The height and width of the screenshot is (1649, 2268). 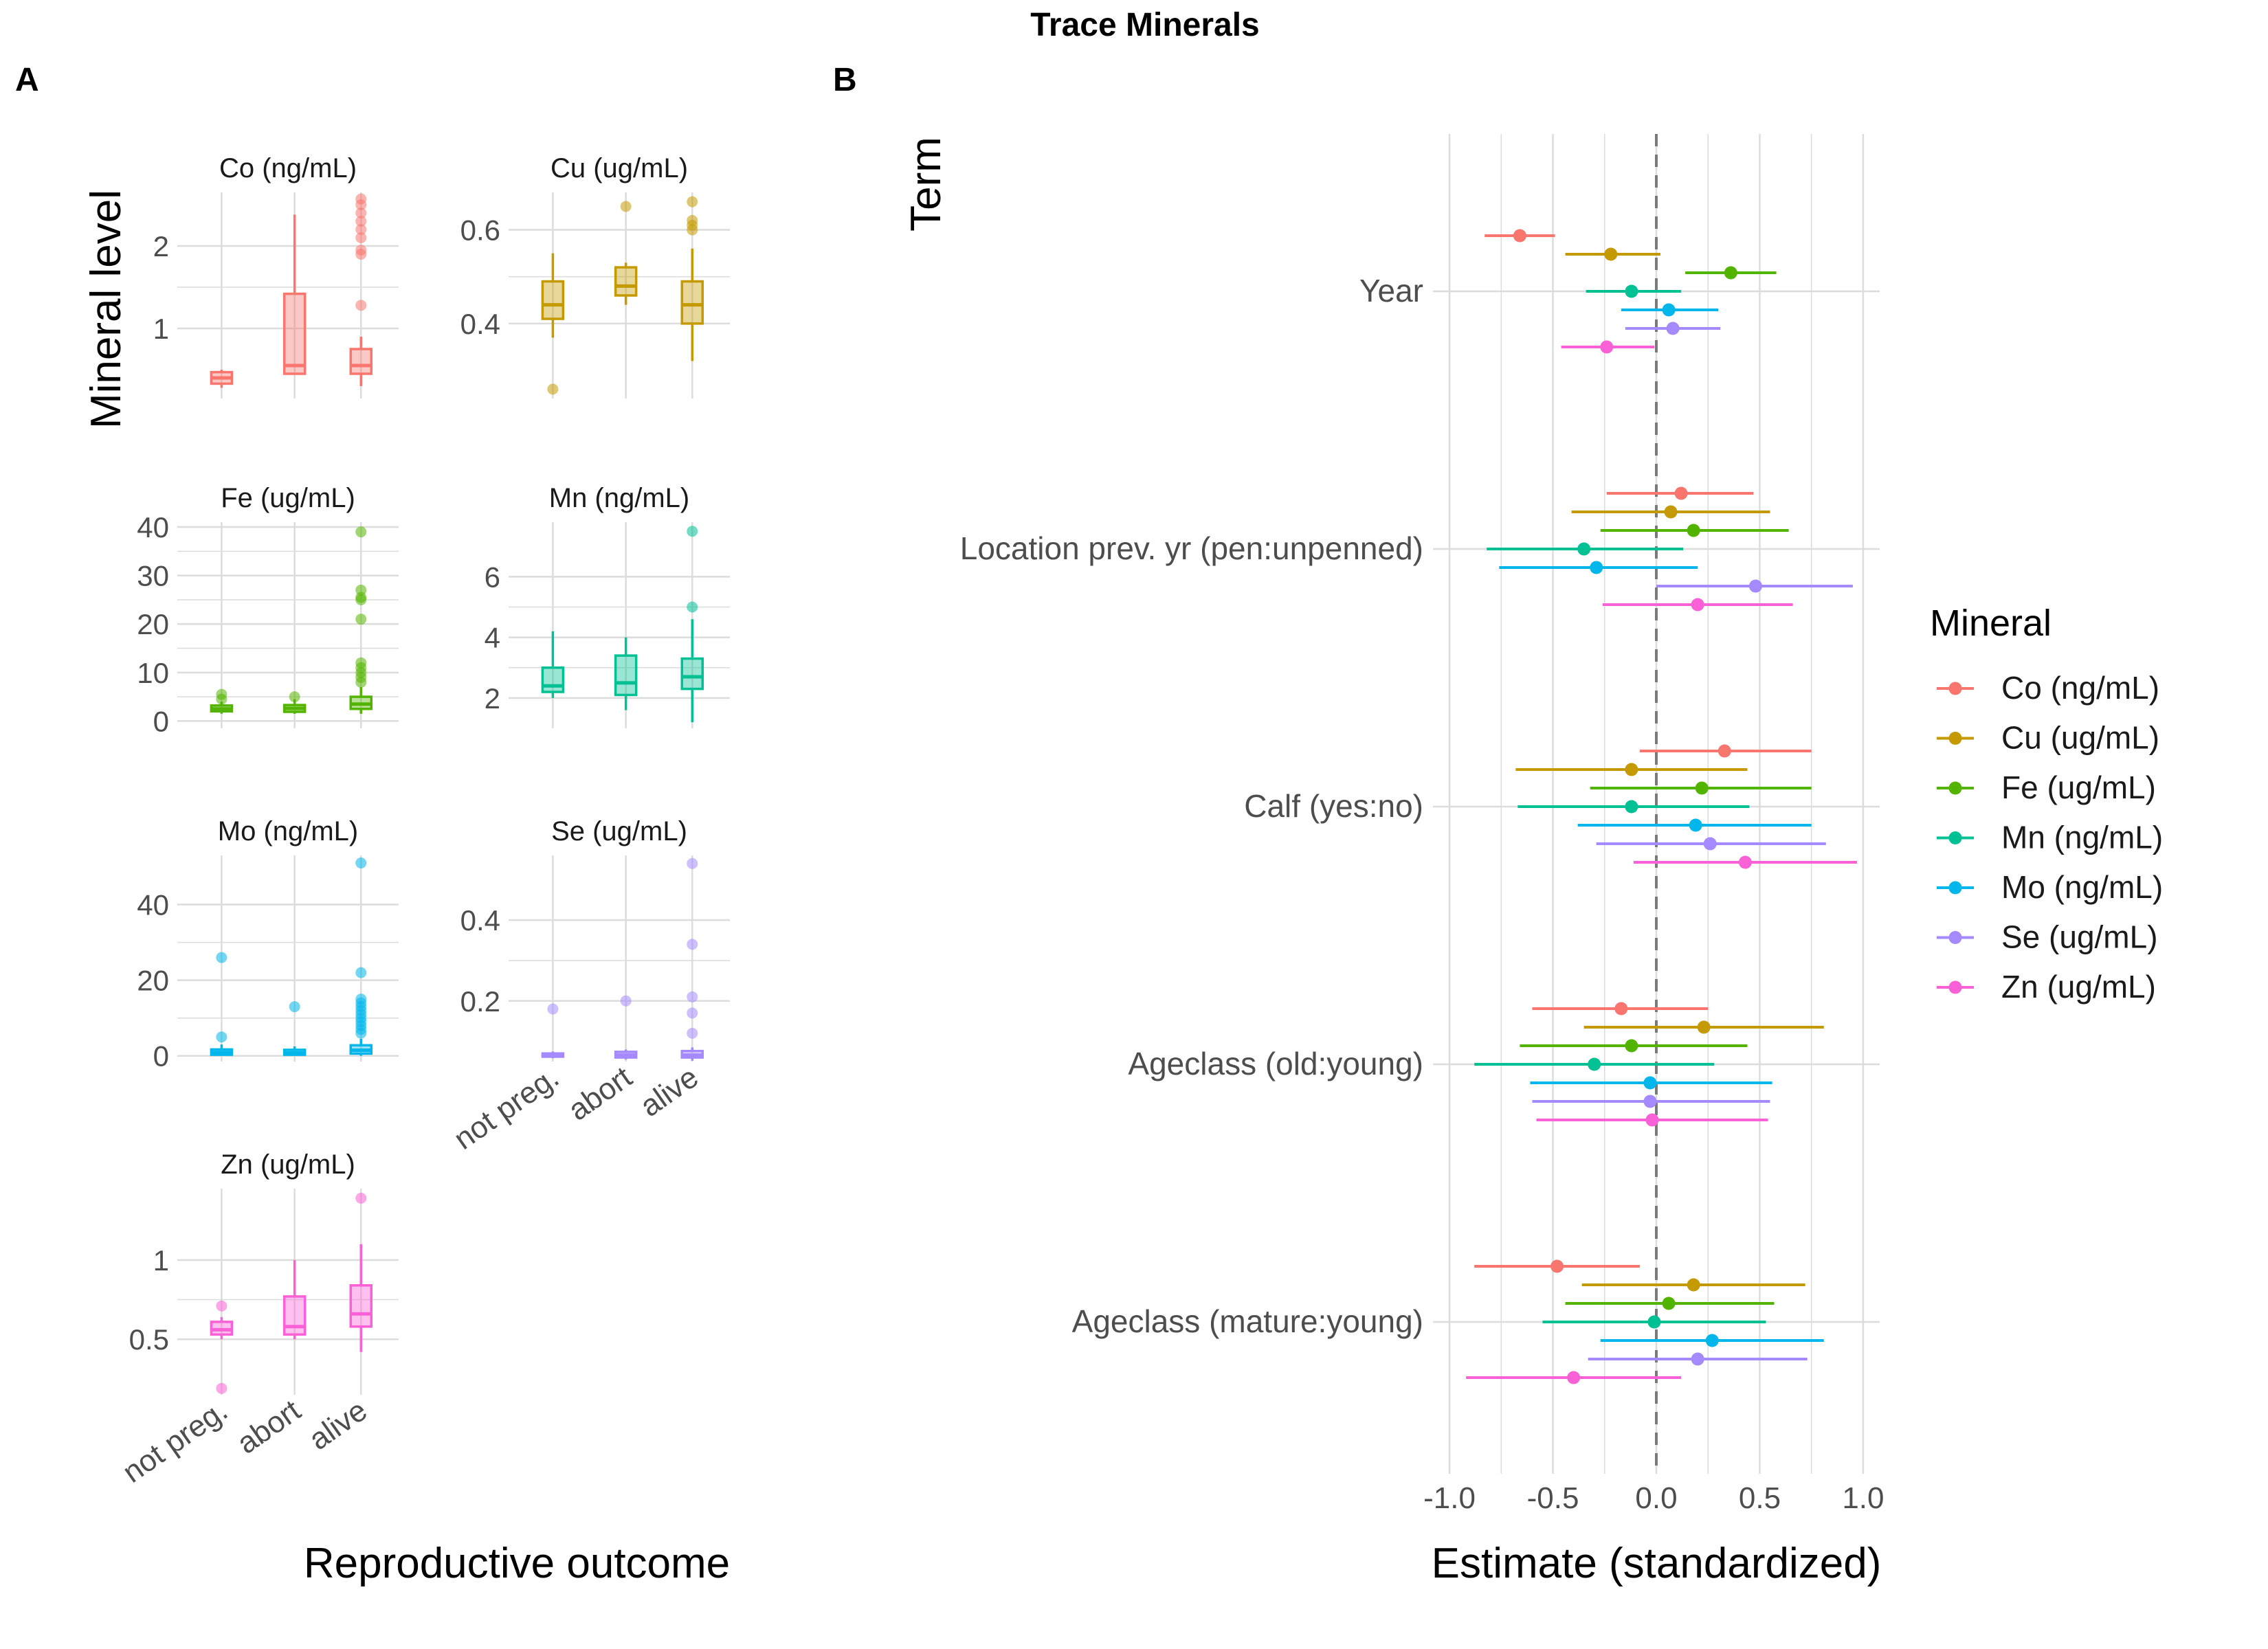 I want to click on legend-item-mn-ng-ml: Mn (ng/mL), so click(x=2050, y=838).